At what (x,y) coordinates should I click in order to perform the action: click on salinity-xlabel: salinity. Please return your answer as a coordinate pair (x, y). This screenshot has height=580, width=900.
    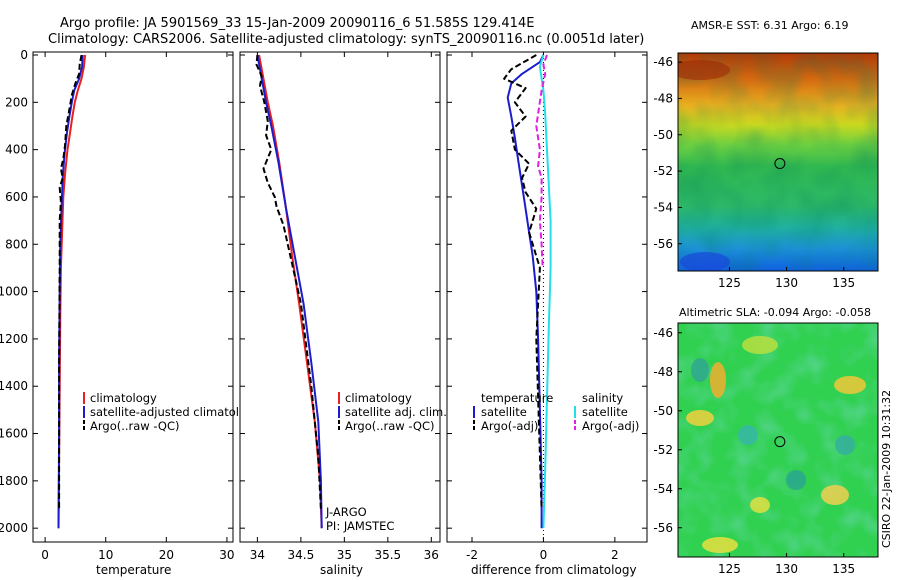
    Looking at the image, I should click on (341, 570).